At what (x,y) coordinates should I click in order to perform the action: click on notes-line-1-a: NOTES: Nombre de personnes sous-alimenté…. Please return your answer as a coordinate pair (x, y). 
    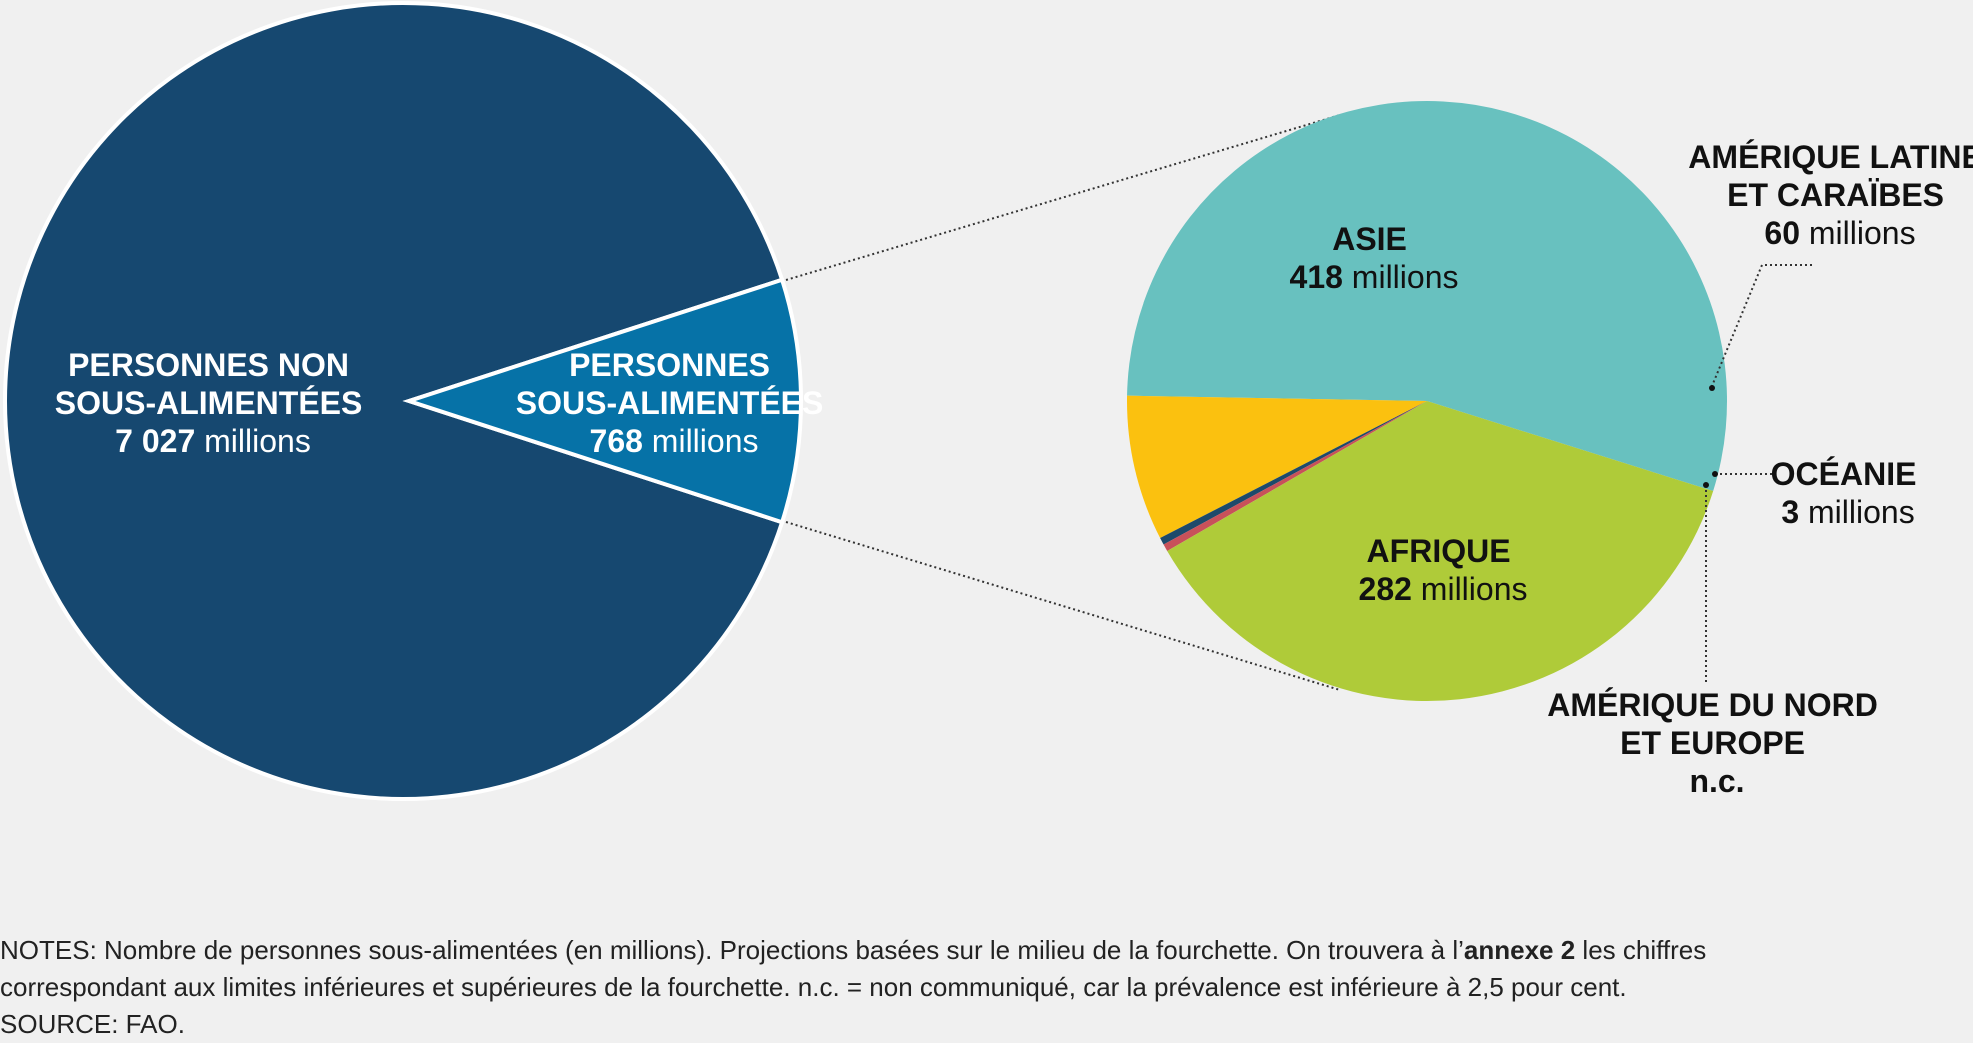
    Looking at the image, I should click on (732, 950).